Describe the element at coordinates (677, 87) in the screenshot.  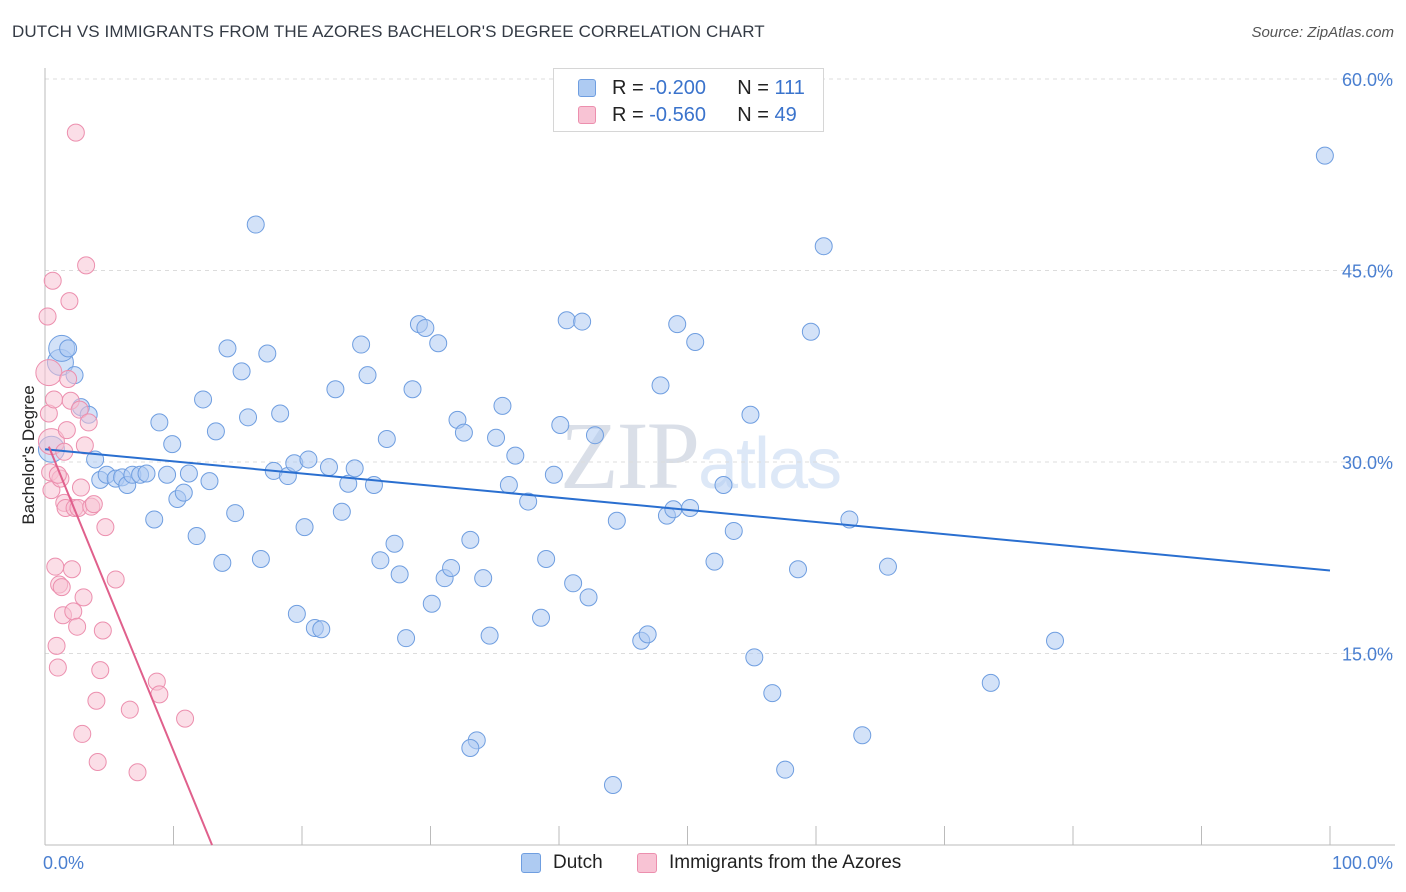
I see `legend-r-value: -0.200` at that location.